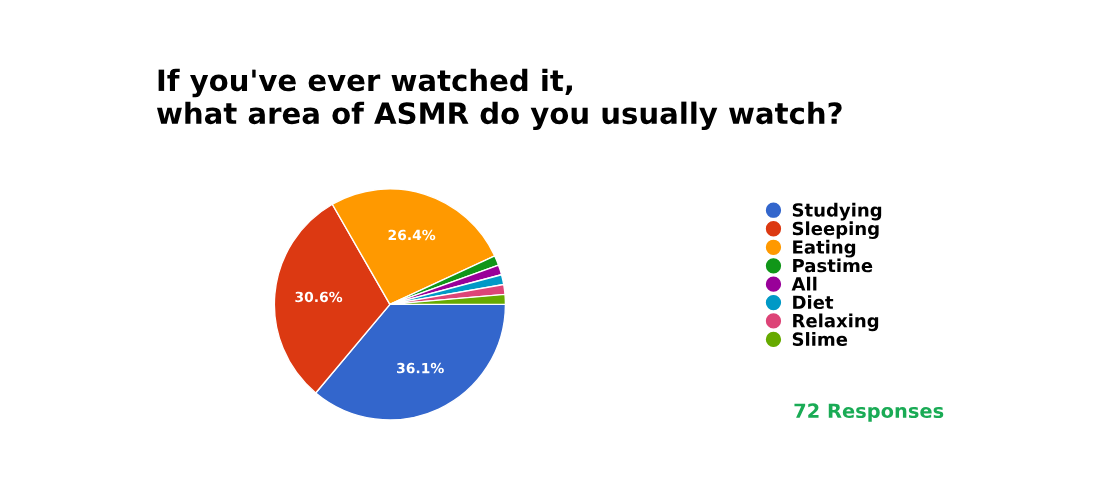 Image resolution: width=1114 pixels, height=491 pixels. Describe the element at coordinates (835, 230) in the screenshot. I see `legend-label: Sleeping` at that location.